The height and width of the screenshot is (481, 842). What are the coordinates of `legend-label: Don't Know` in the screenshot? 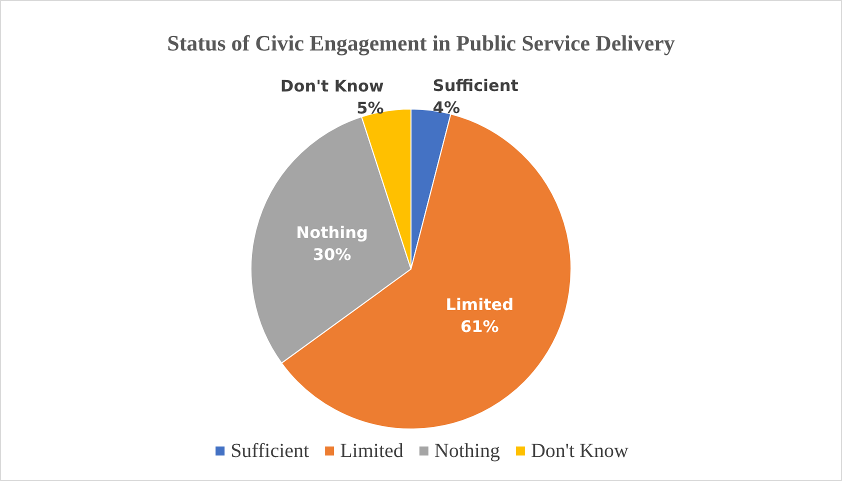 It's located at (579, 451).